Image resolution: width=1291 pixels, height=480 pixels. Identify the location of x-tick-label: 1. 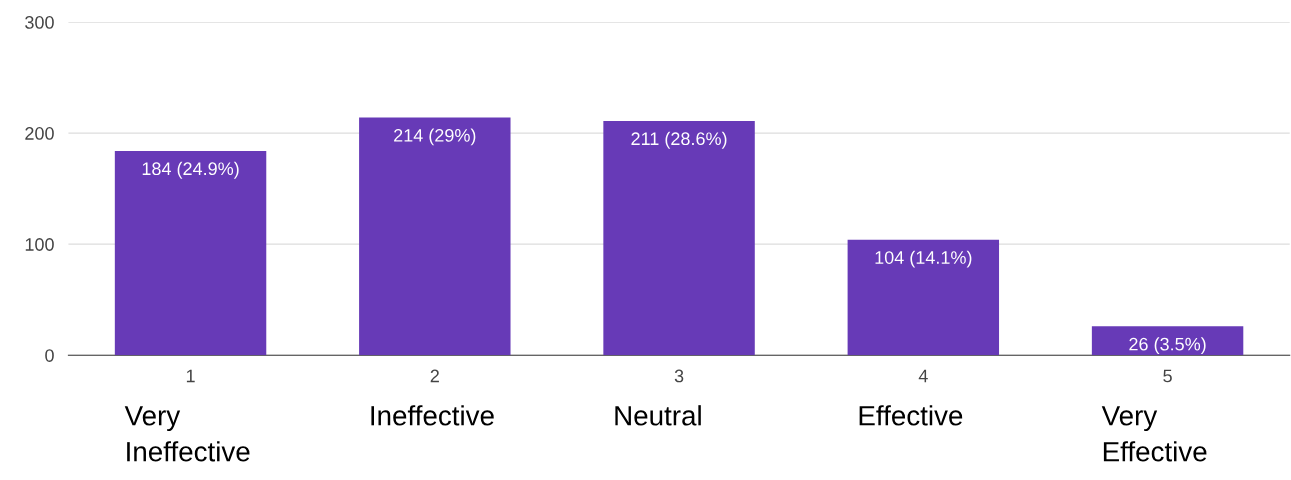
(190, 376).